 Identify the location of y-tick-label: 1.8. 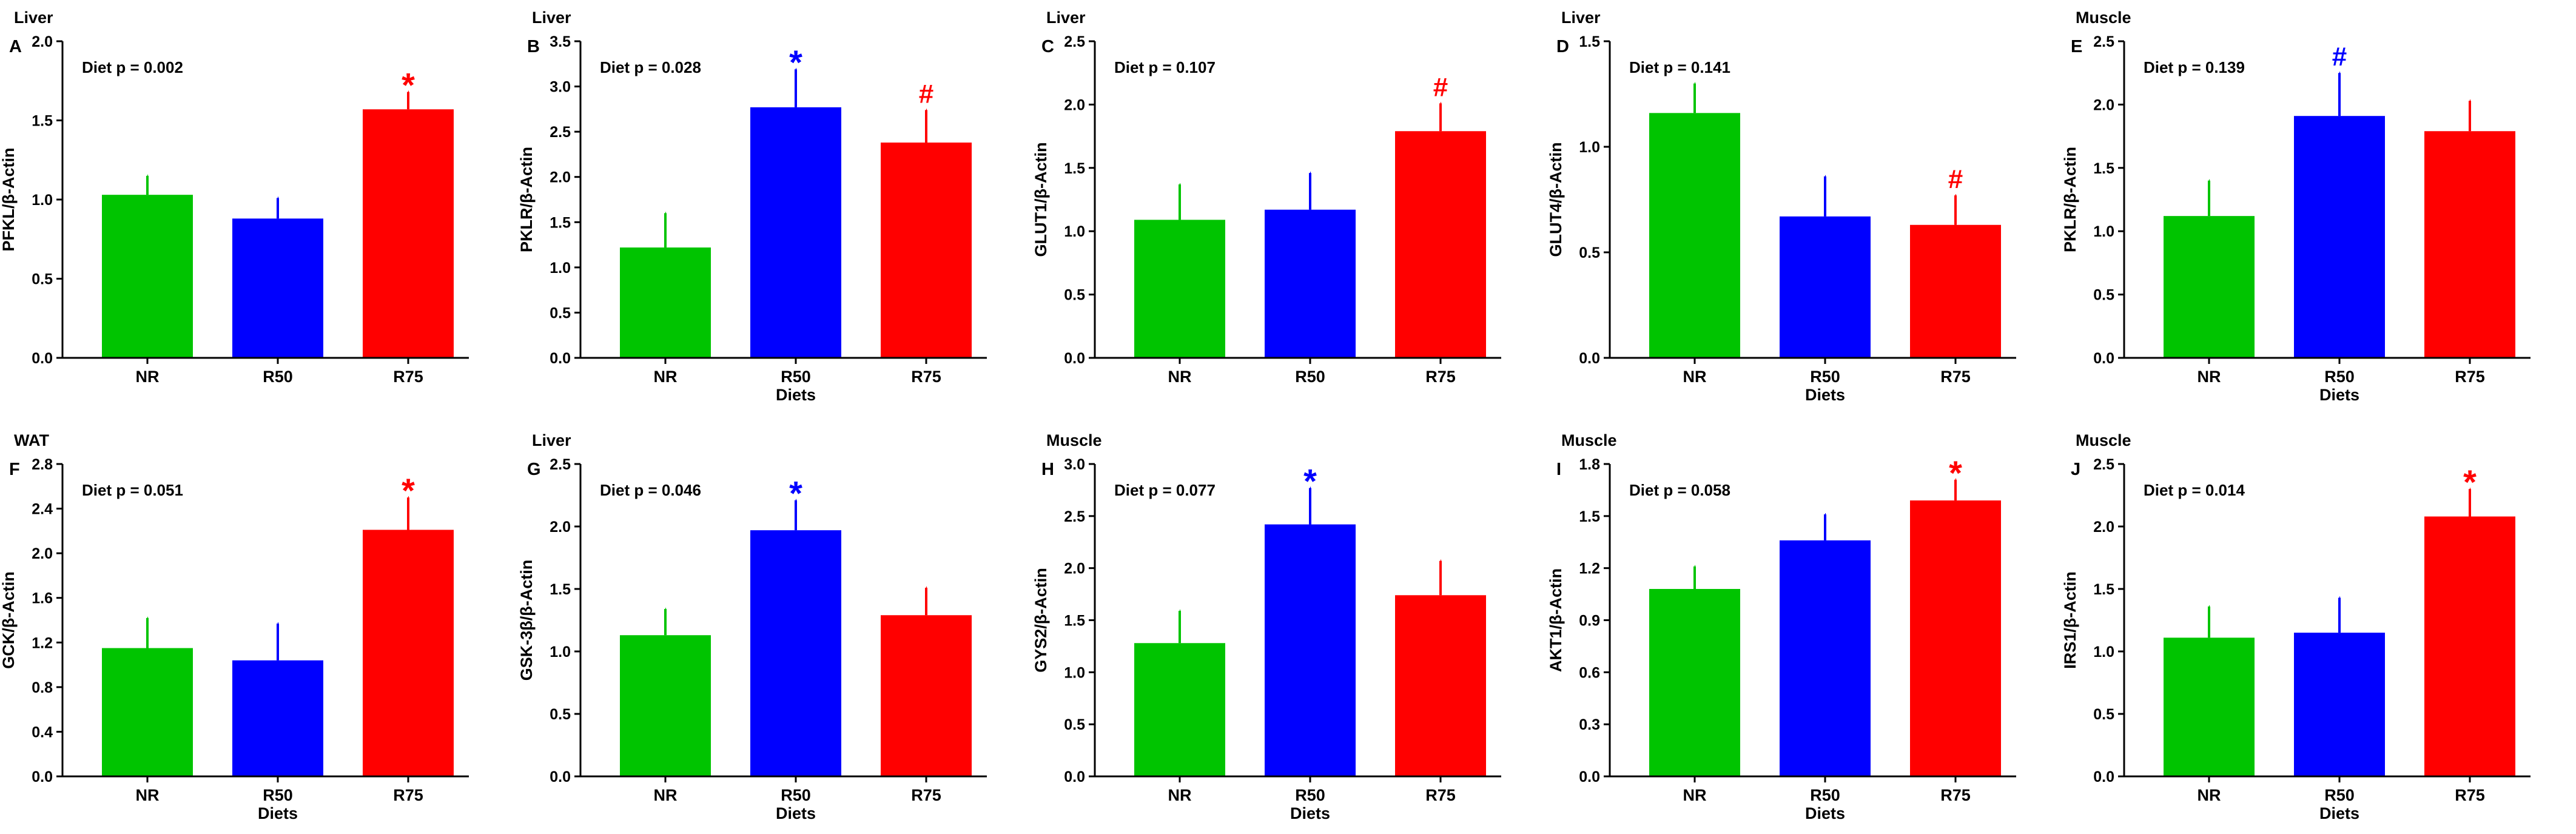
(1589, 464).